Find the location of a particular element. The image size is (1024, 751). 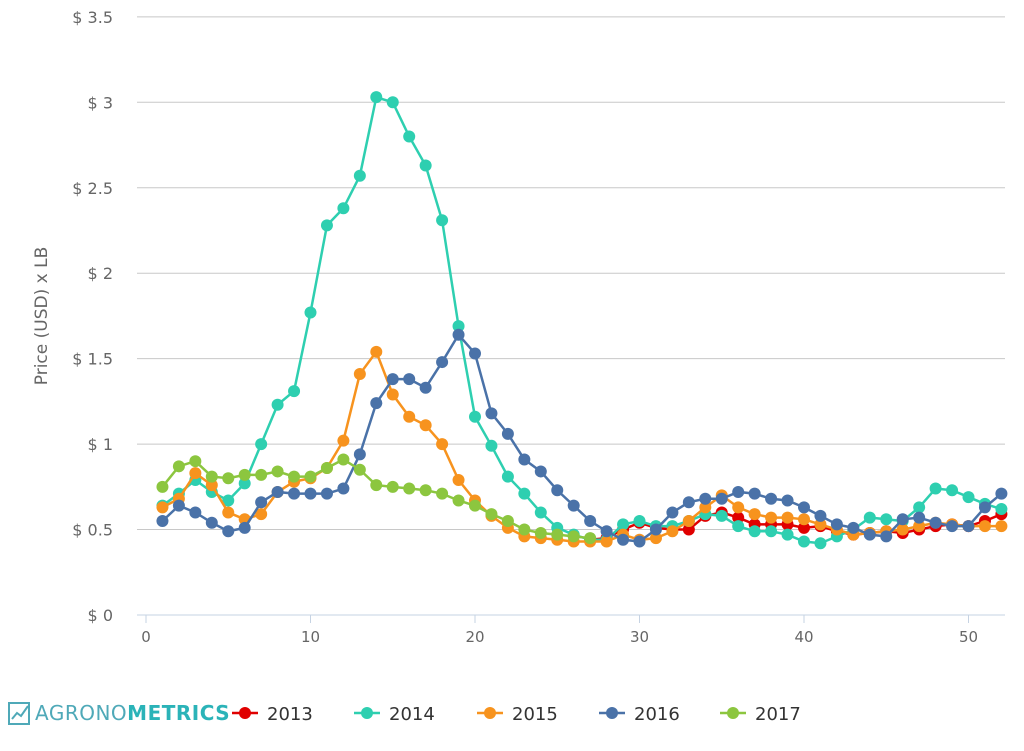

x-tick-label: 20 is located at coordinates (474, 637).